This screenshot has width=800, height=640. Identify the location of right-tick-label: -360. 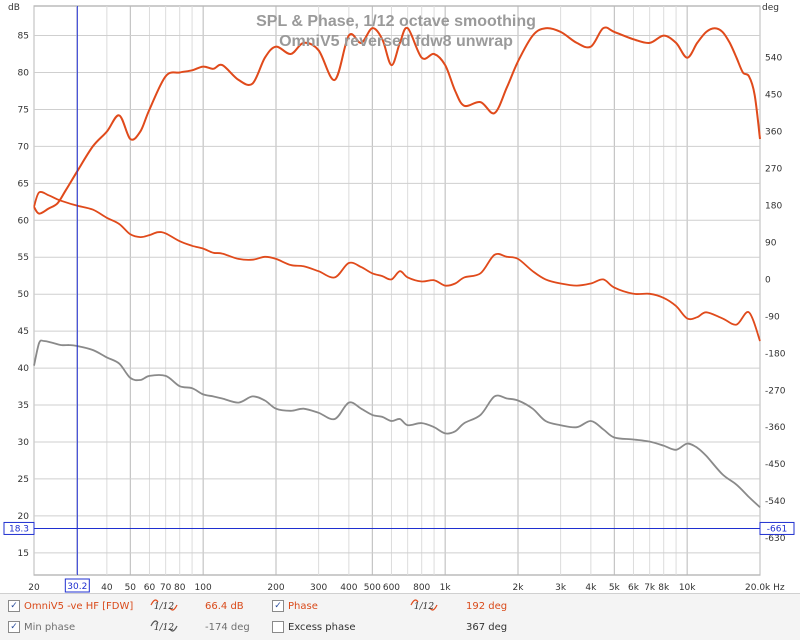
(775, 428).